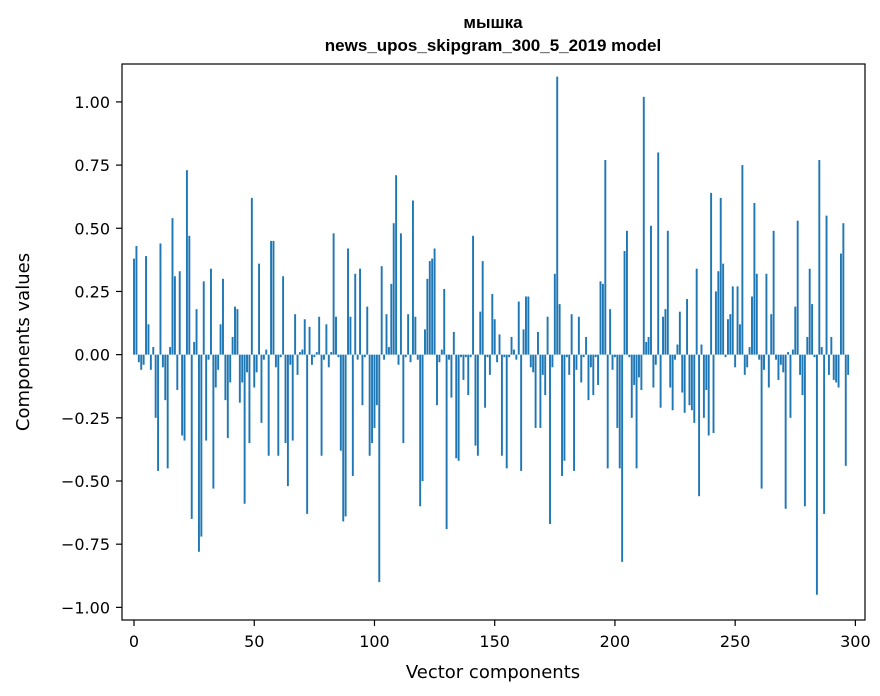 The width and height of the screenshot is (880, 696). What do you see at coordinates (494, 641) in the screenshot?
I see `x-tick-label: 150` at bounding box center [494, 641].